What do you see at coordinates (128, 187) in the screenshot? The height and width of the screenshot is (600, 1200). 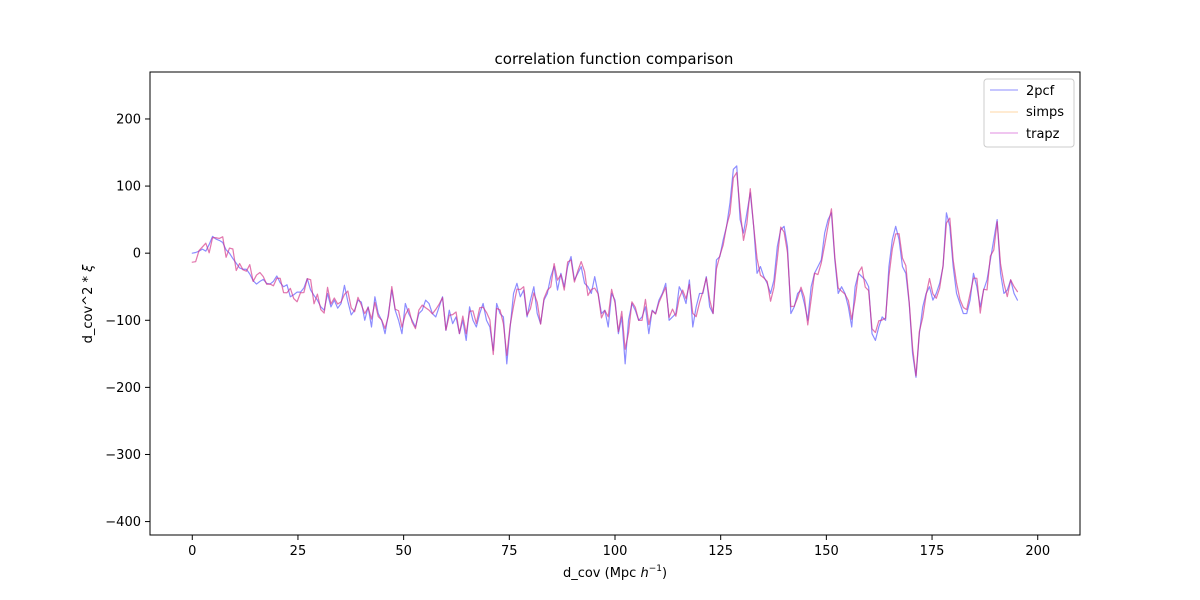 I see `y-tick-label: 100` at bounding box center [128, 187].